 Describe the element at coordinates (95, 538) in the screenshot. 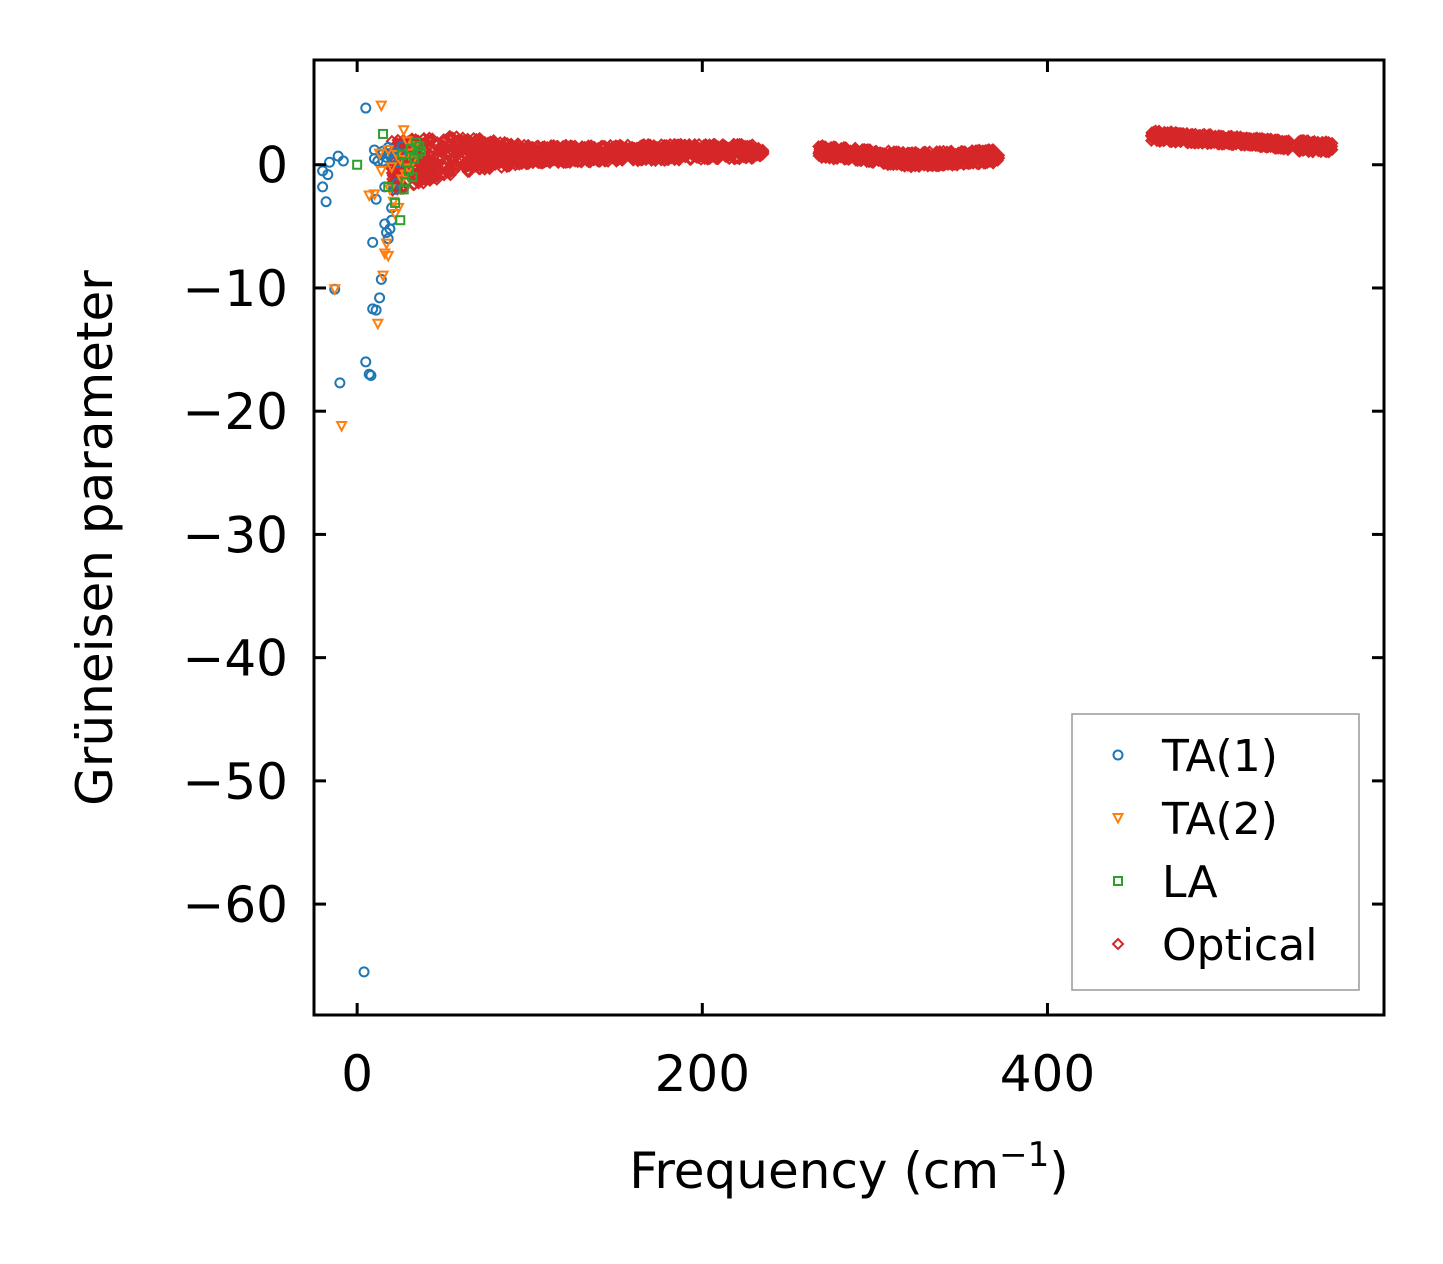

I see `y-axis-label: Grüneisen parameter` at that location.